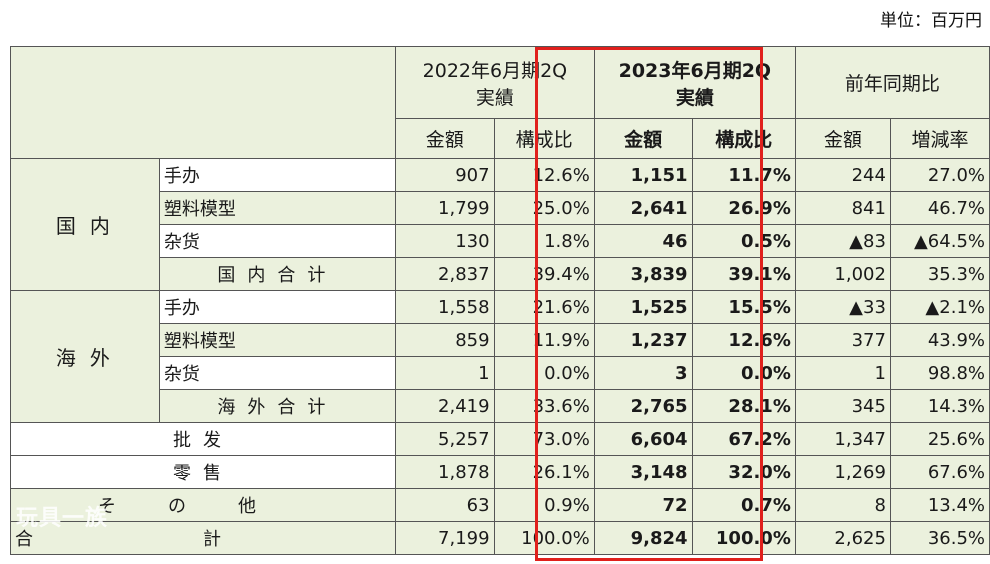 The width and height of the screenshot is (990, 564). What do you see at coordinates (277, 406) in the screenshot?
I see `row-name: 海外合计` at bounding box center [277, 406].